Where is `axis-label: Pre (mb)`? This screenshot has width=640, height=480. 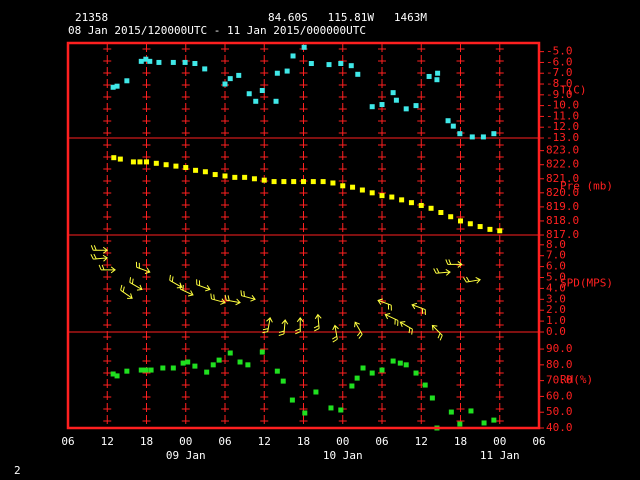 axis-label: Pre (mb) is located at coordinates (586, 186).